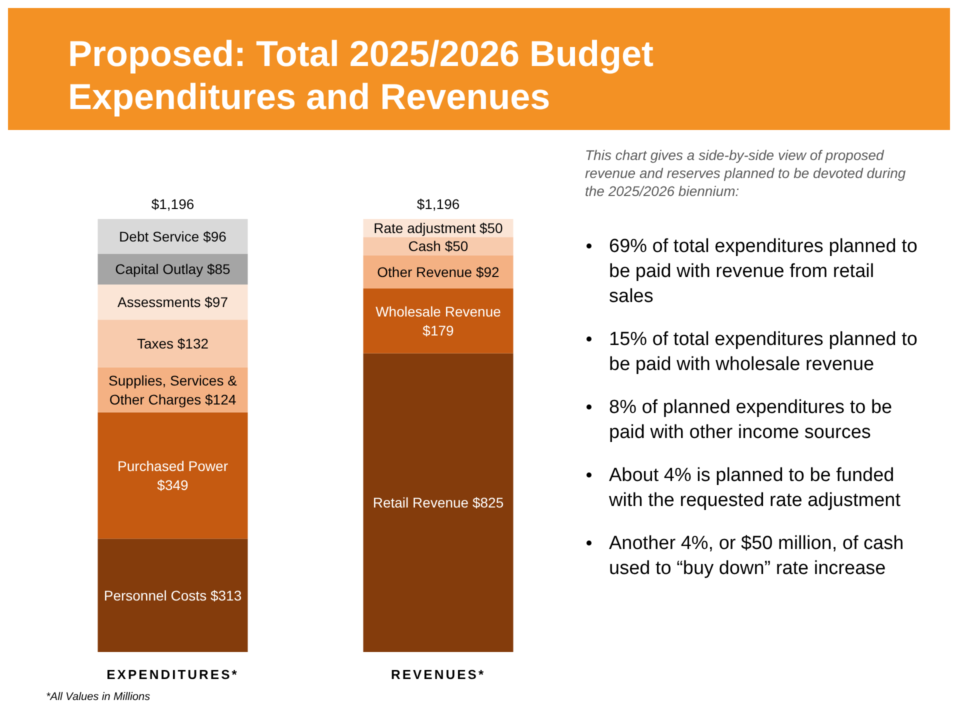 This screenshot has height=721, width=958. Describe the element at coordinates (438, 502) in the screenshot. I see `text: Retail Revenue $825` at that location.